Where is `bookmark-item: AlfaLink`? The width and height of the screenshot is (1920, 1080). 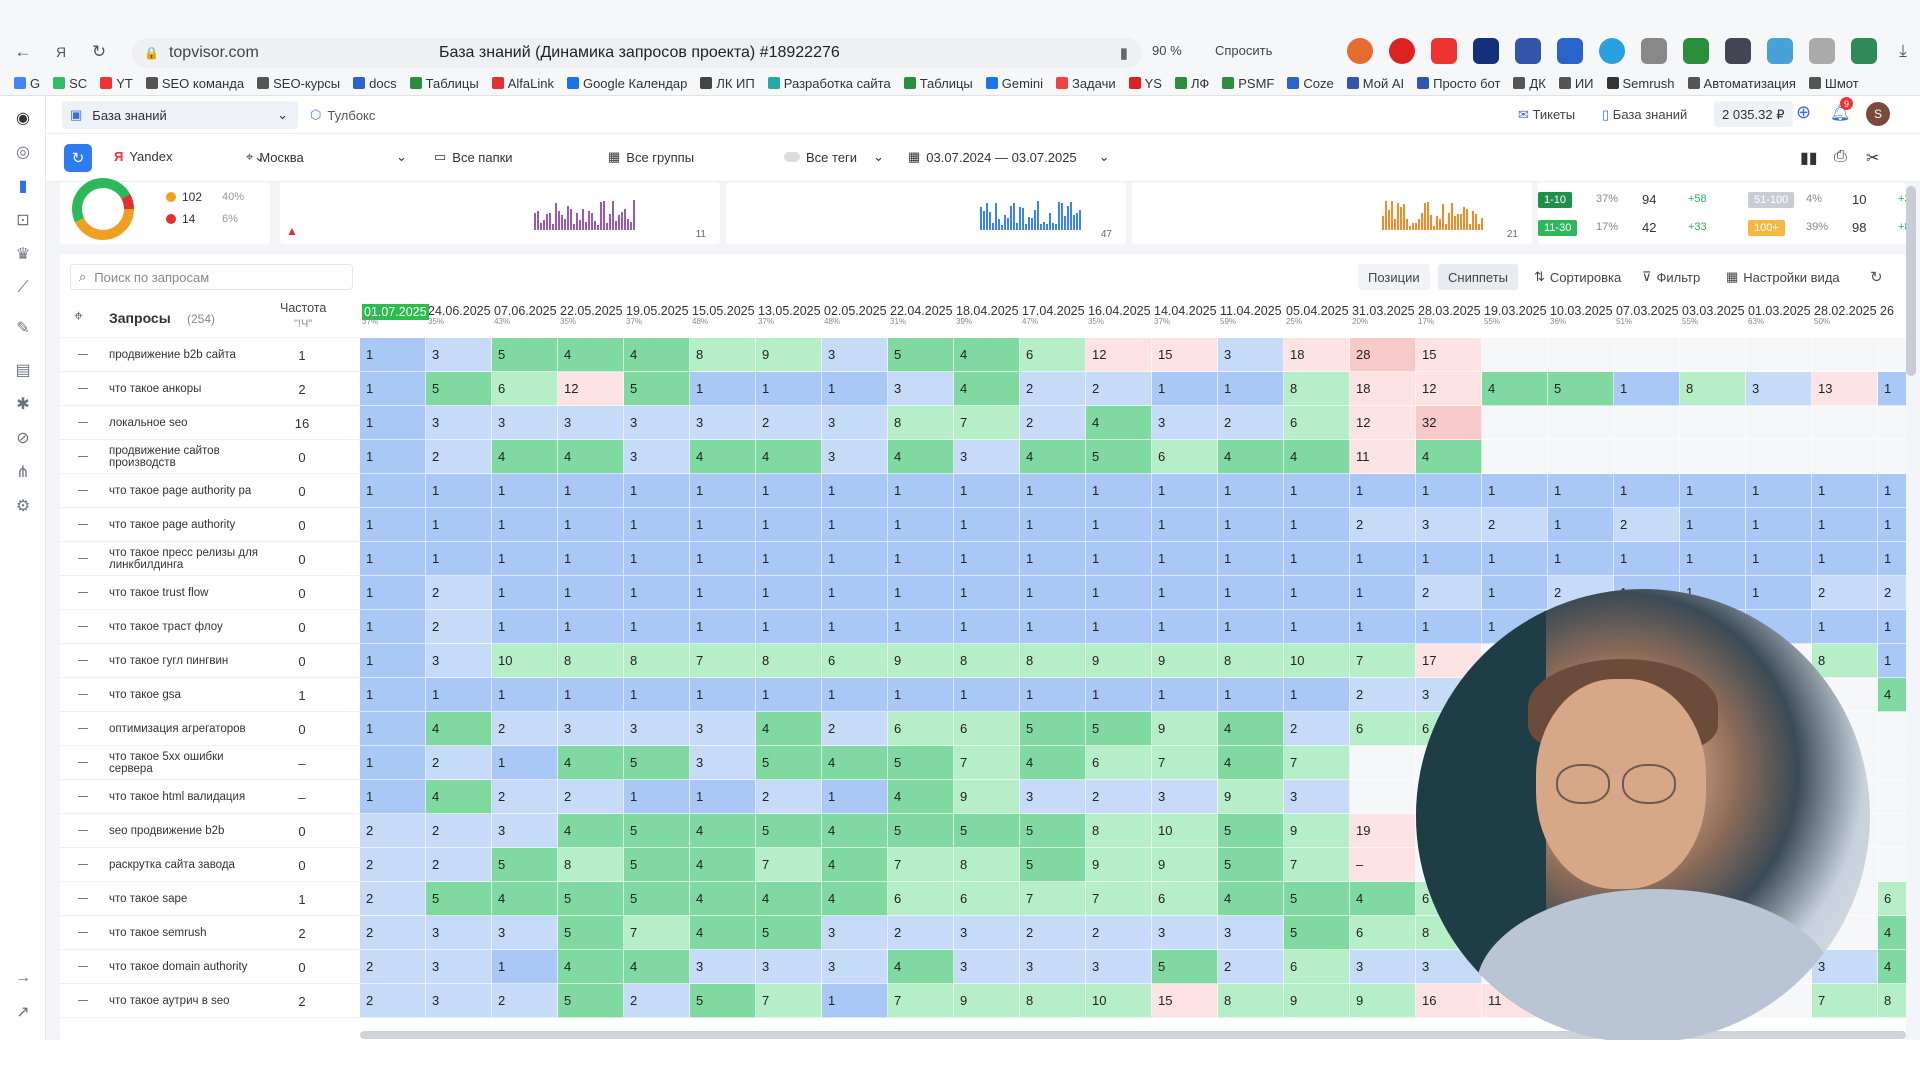 bookmark-item: AlfaLink is located at coordinates (522, 83).